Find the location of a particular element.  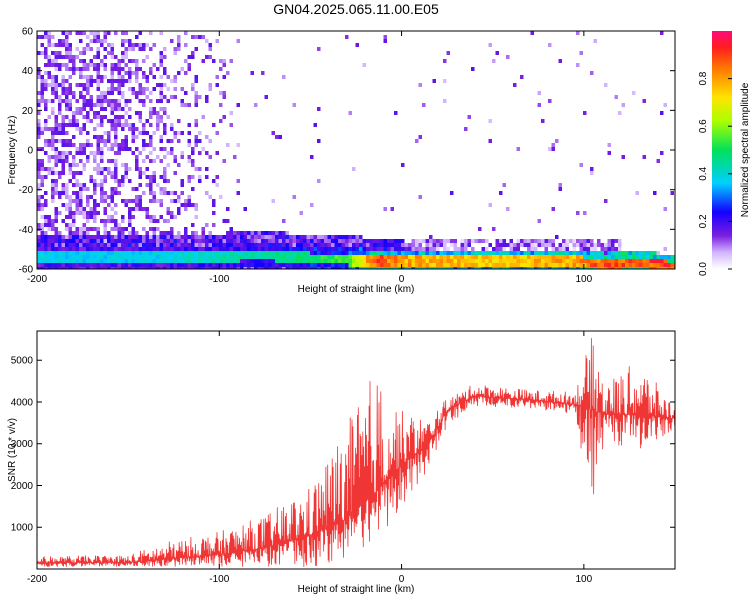

spectrogram-x-axis-title: Height of straight line (km) is located at coordinates (356, 289).